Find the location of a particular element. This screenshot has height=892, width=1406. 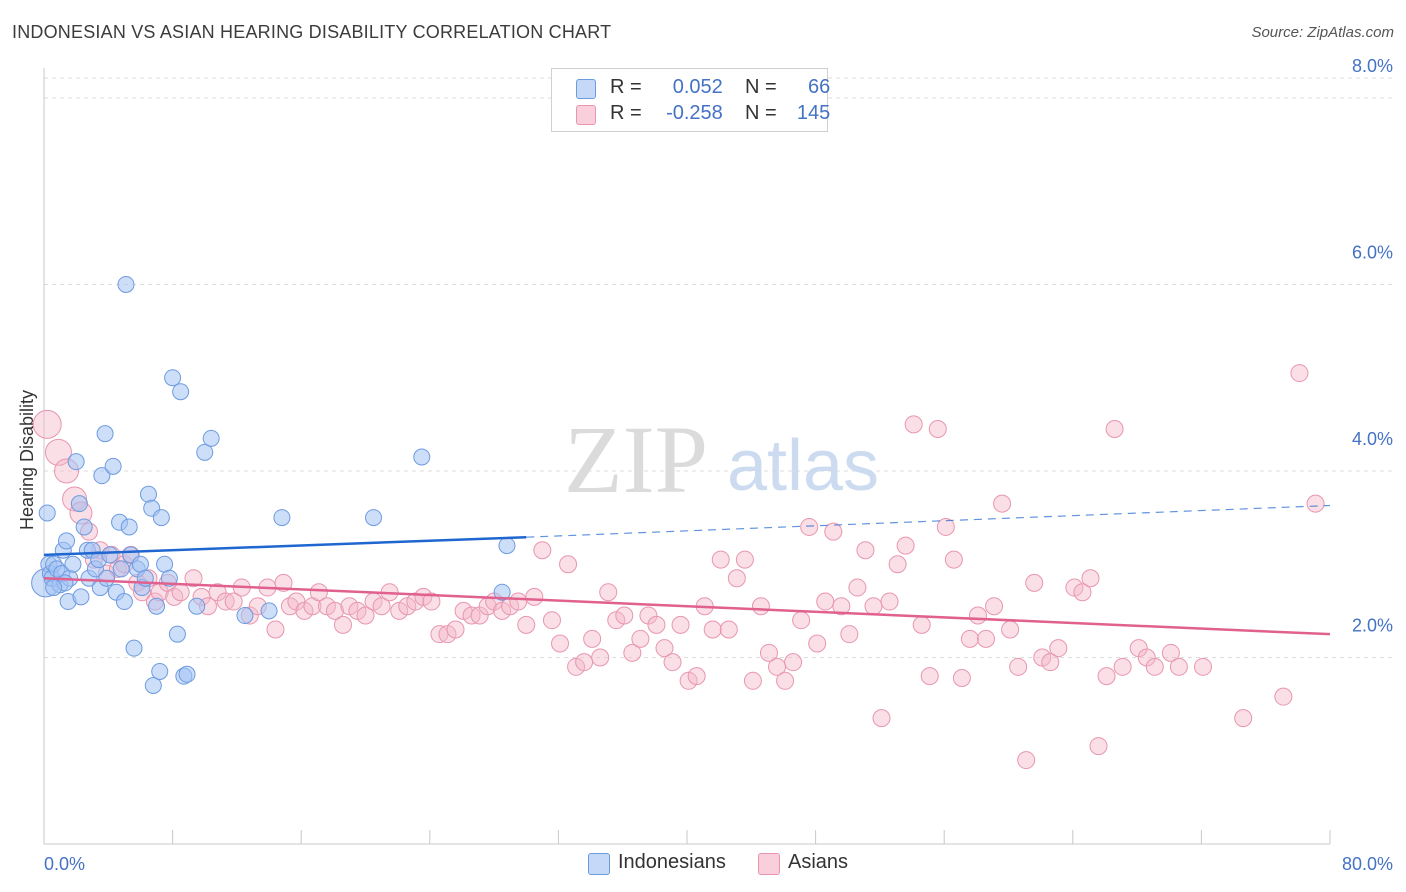

asians-trend-line is located at coordinates (687, 606).